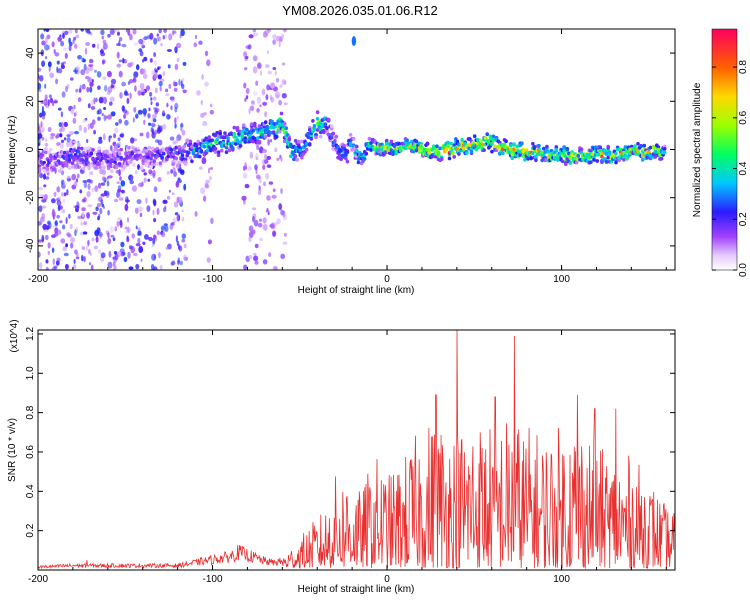 The width and height of the screenshot is (750, 600). Describe the element at coordinates (30, 197) in the screenshot. I see `y-tick-label: -20` at that location.